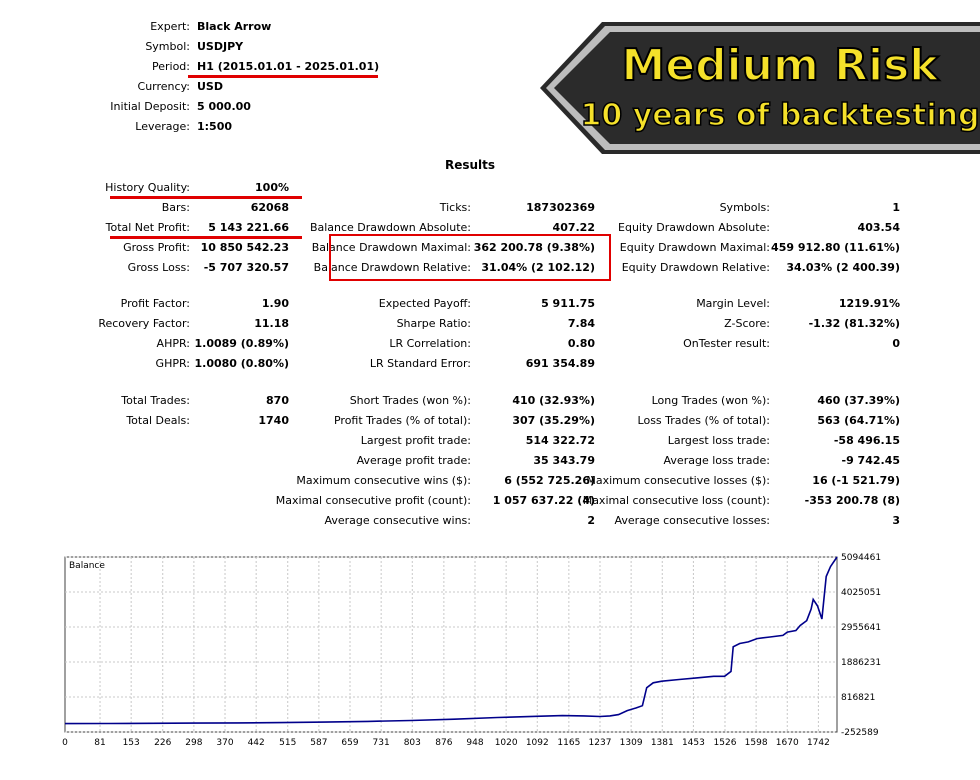 This screenshot has width=980, height=780. Describe the element at coordinates (170, 66) in the screenshot. I see `period-label: Period:` at that location.